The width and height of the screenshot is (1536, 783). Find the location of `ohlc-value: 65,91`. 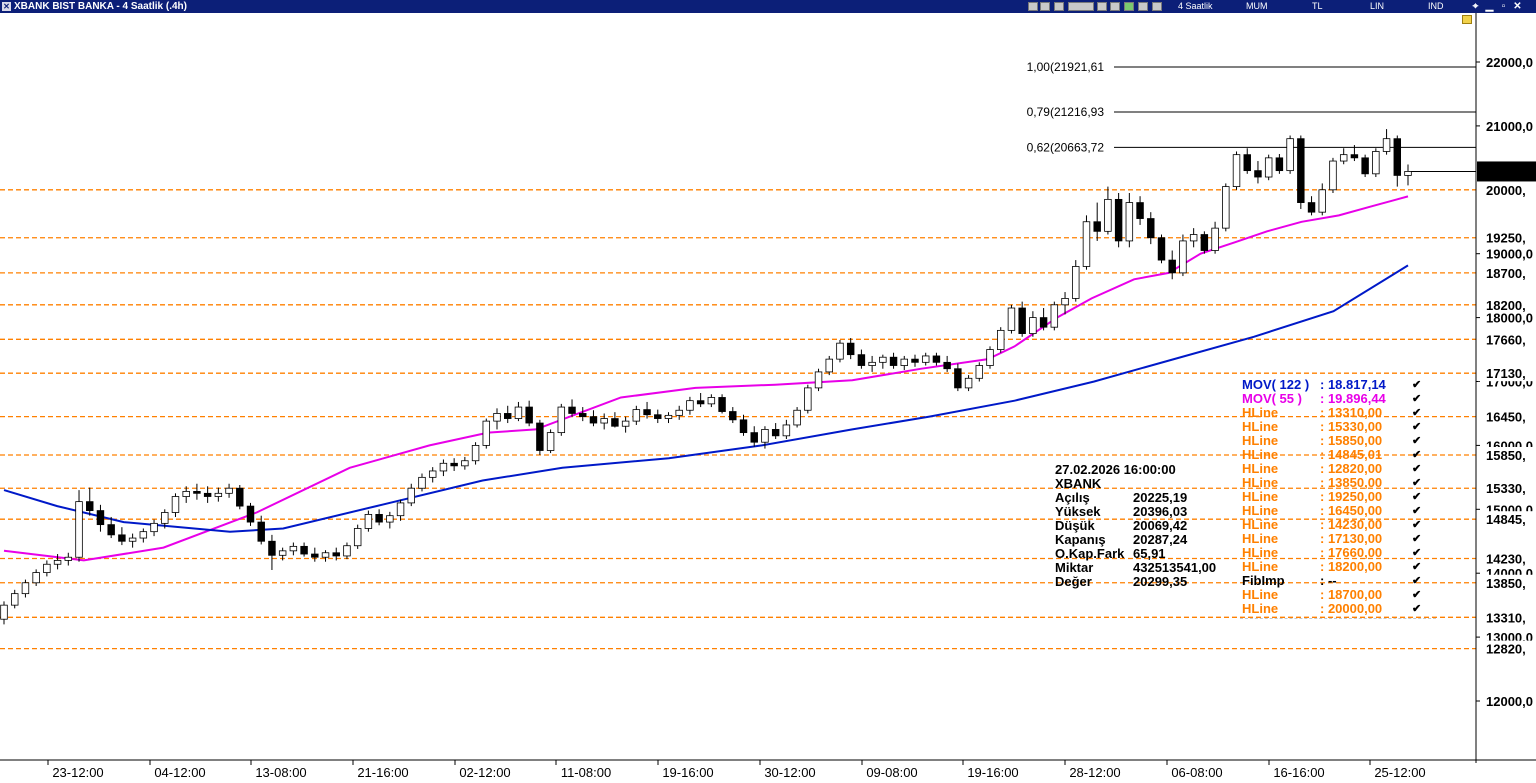

ohlc-value: 65,91 is located at coordinates (1149, 553).